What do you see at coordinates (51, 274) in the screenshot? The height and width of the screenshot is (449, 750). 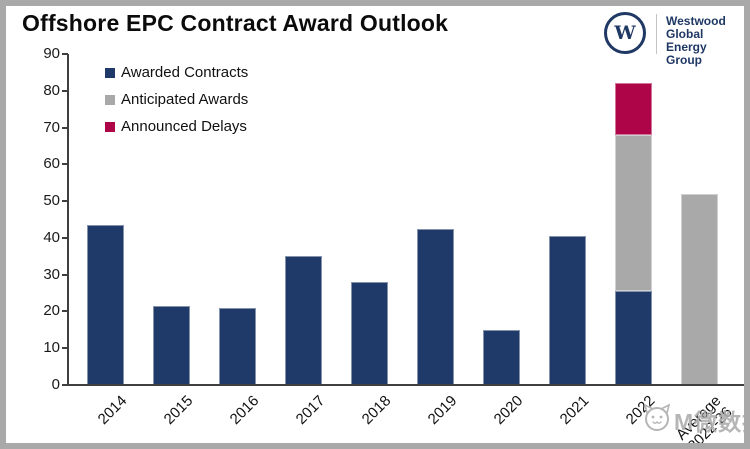 I see `y-axis-label: 30` at bounding box center [51, 274].